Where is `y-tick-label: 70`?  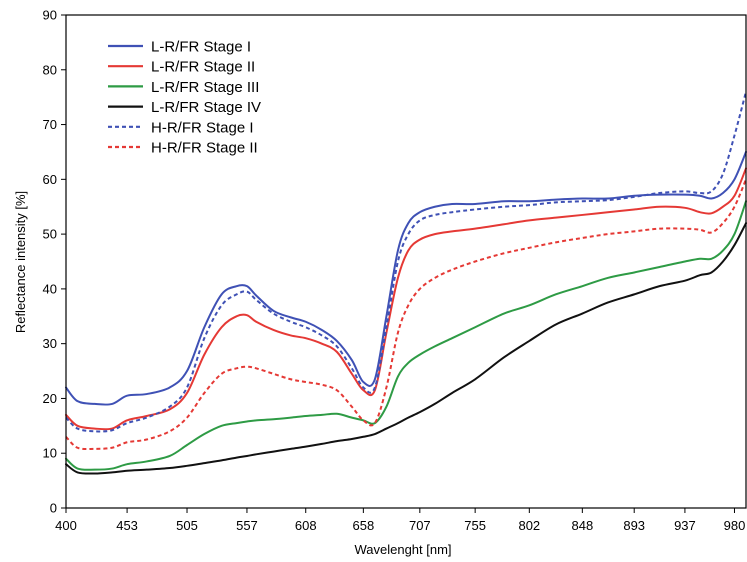 y-tick-label: 70 is located at coordinates (50, 124).